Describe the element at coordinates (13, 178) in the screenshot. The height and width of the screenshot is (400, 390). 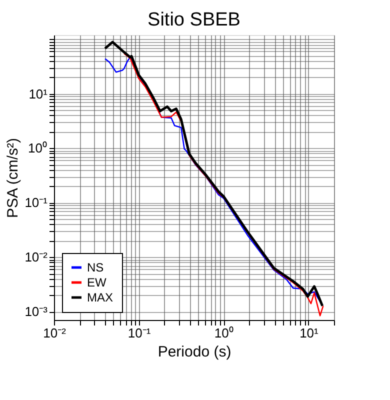
I see `y-axis-title: PSA (cm/s²)` at that location.